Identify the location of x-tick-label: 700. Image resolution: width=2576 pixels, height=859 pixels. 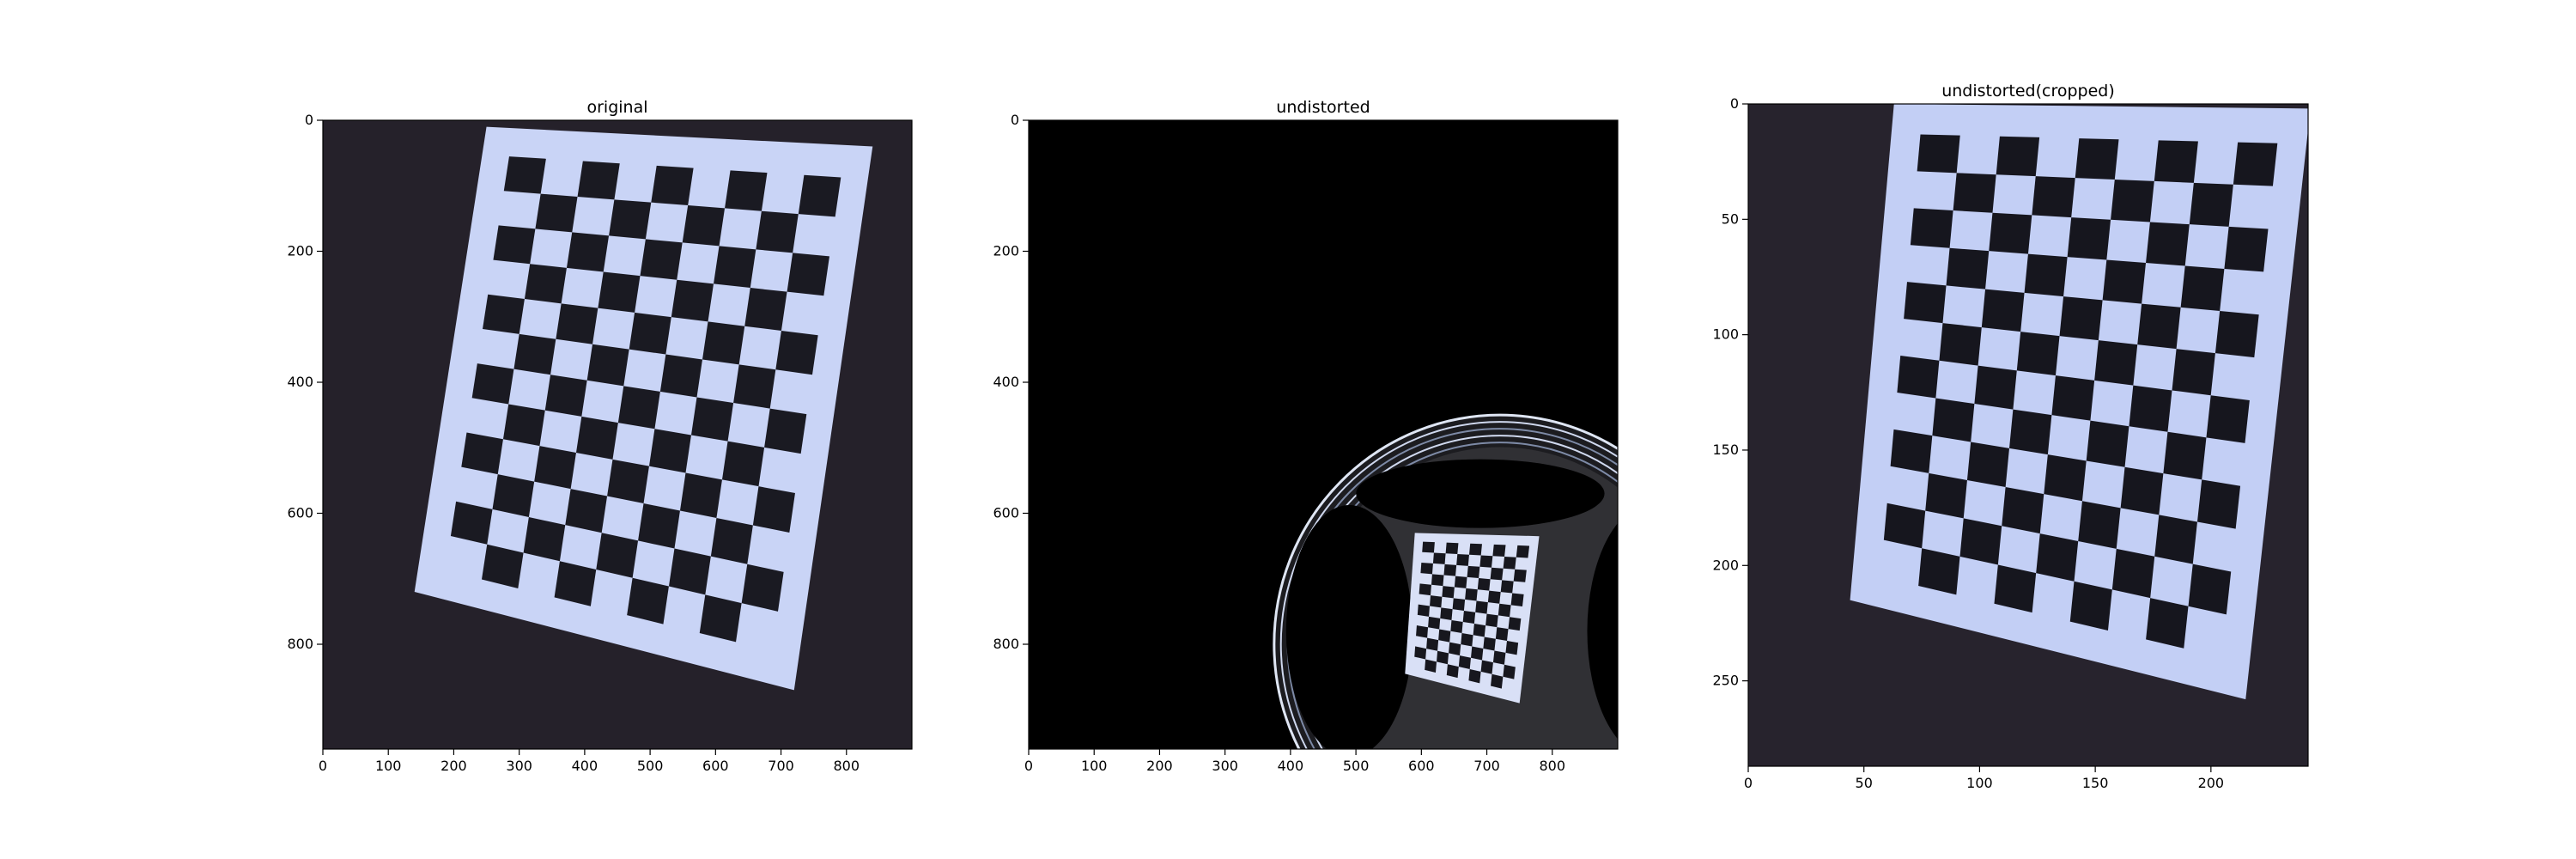
(781, 766).